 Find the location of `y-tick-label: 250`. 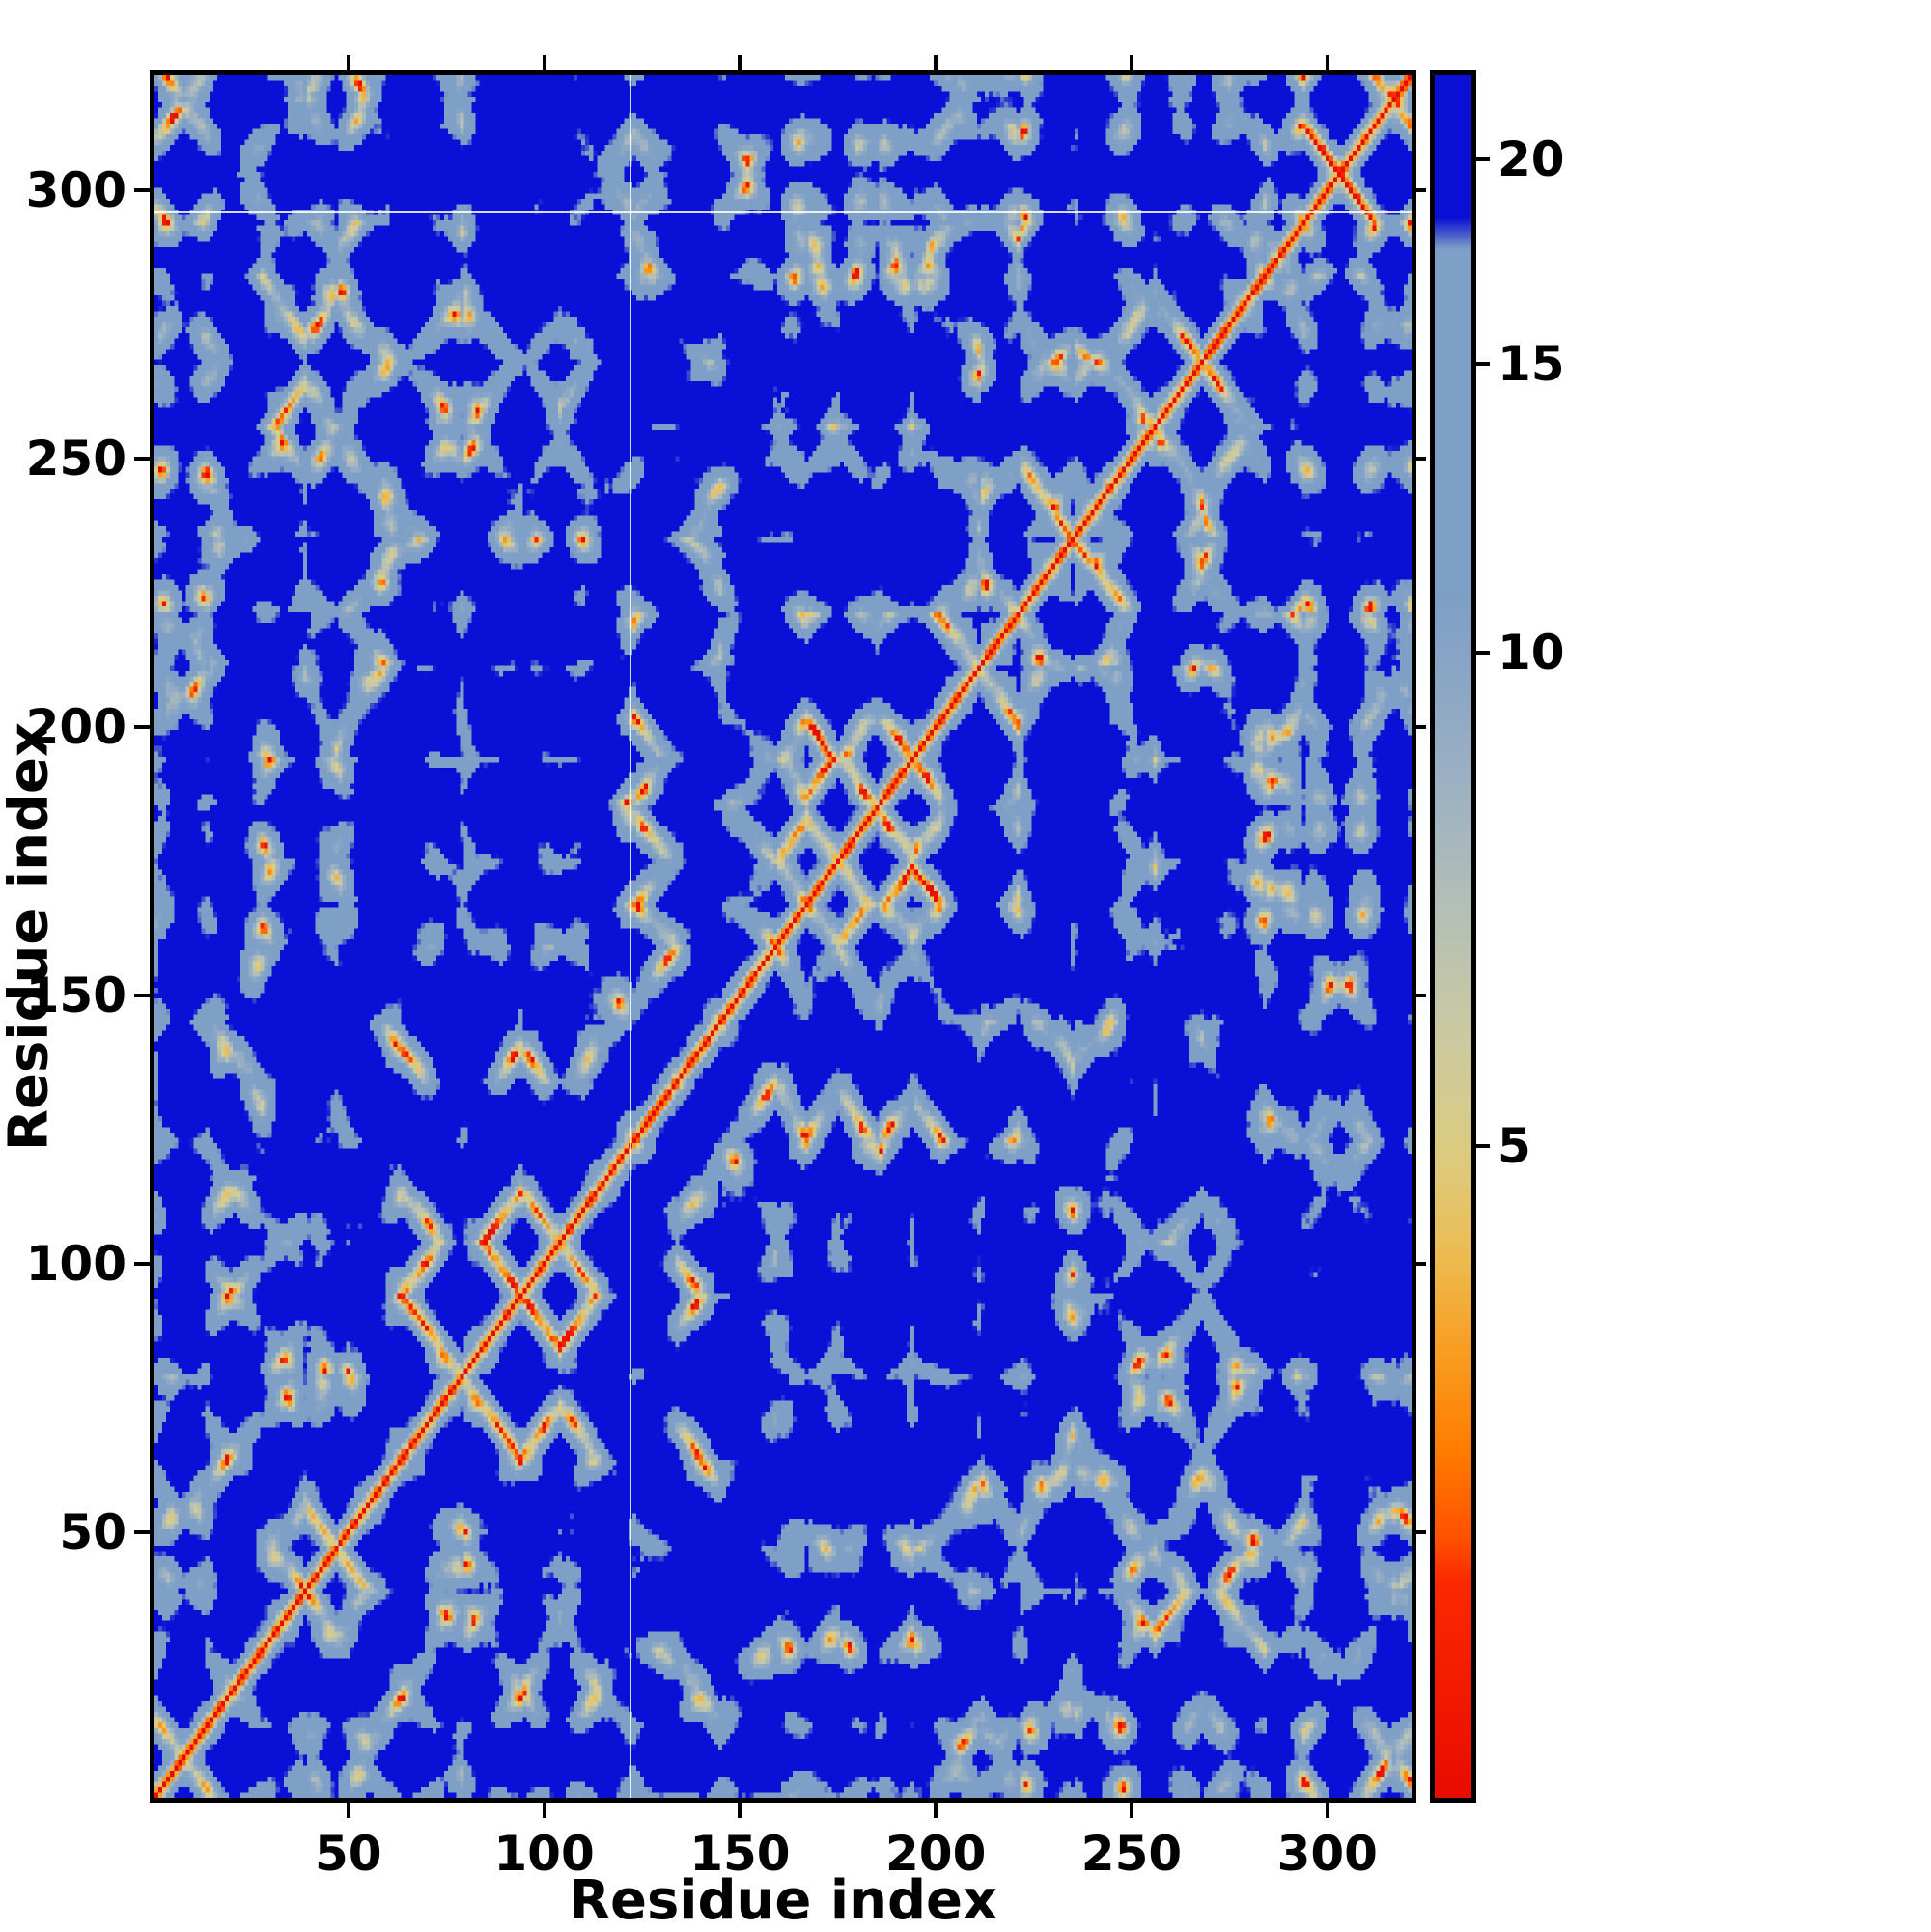

y-tick-label: 250 is located at coordinates (75, 460).